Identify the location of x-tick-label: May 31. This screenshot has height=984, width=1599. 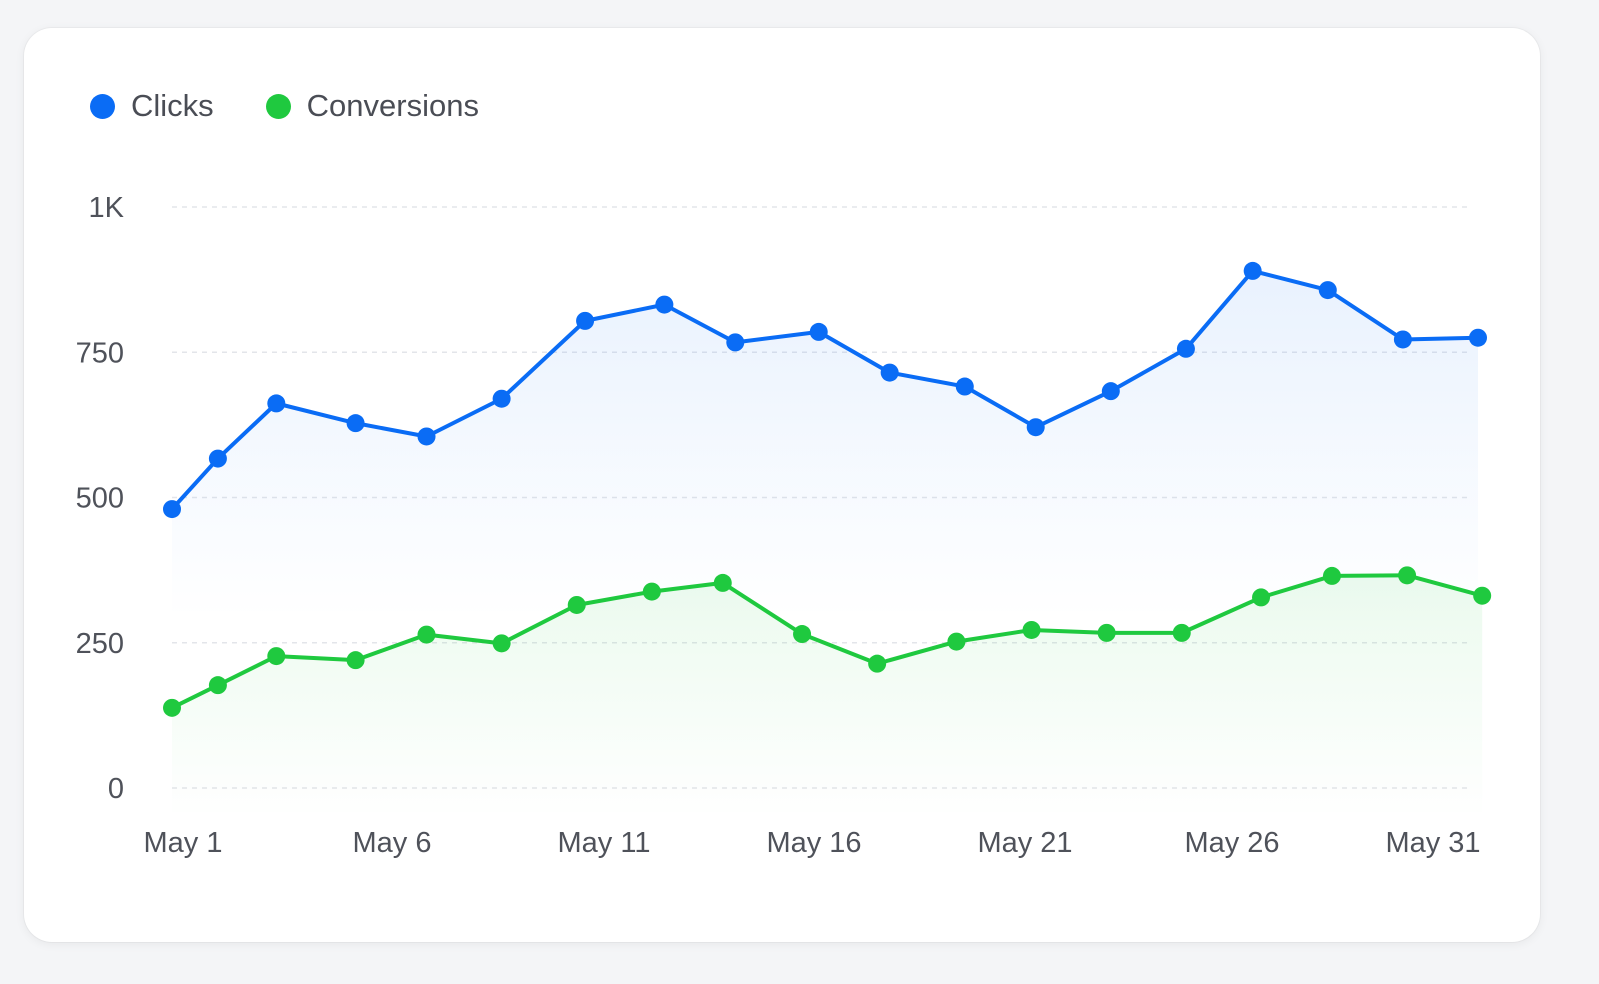
(1432, 843).